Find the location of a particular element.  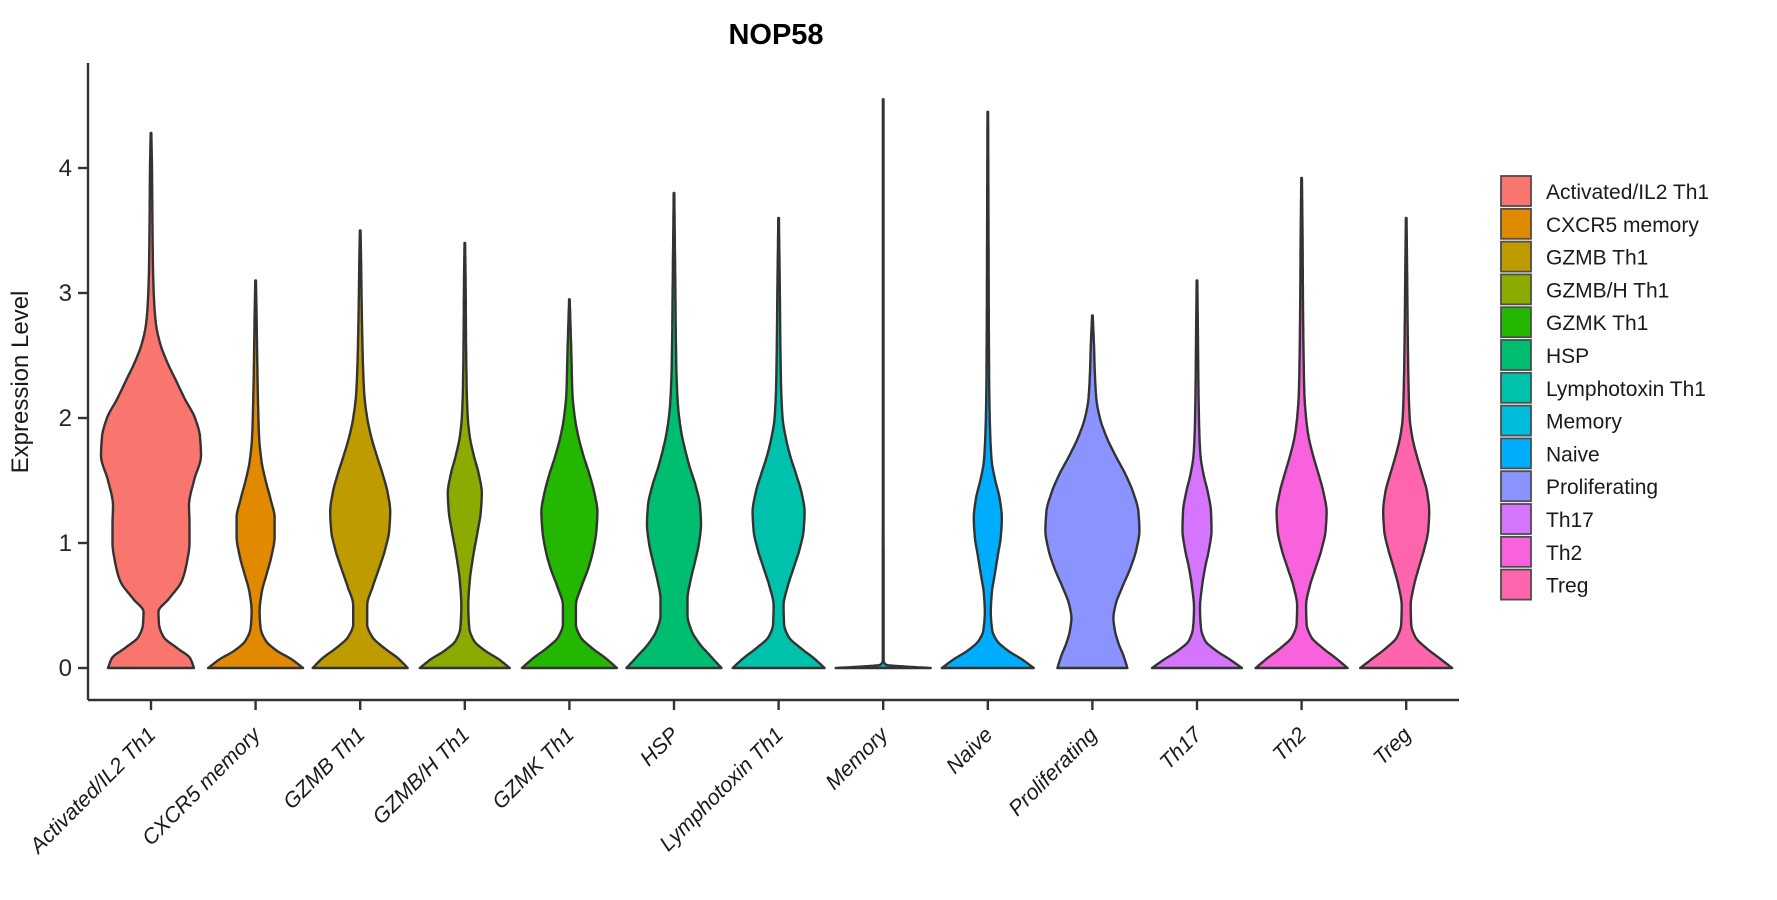

x-tick-label-gzmb-th1: GZMB Th1 is located at coordinates (323, 768).